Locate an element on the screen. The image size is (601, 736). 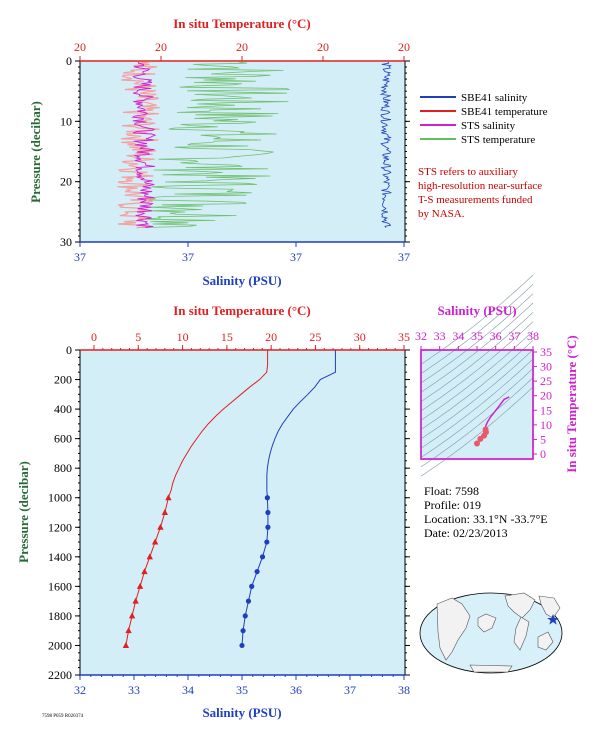
main-temperature-tick-label: 0 is located at coordinates (94, 337).